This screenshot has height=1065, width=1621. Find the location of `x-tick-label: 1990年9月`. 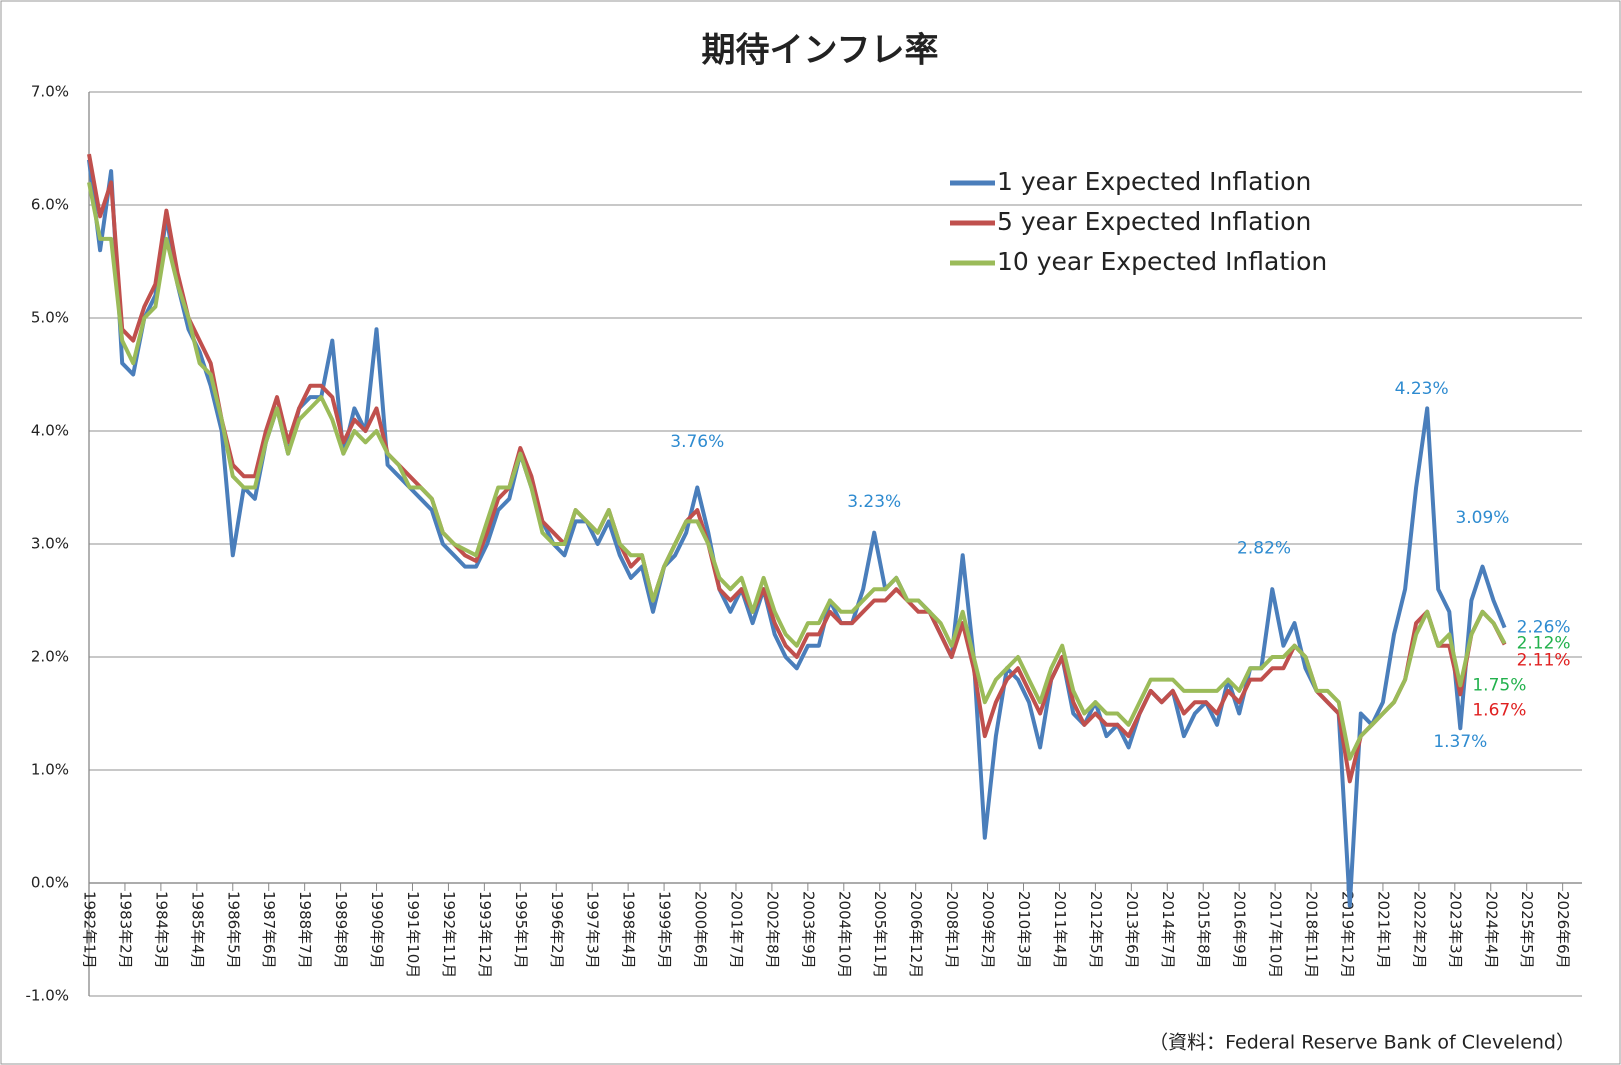

x-tick-label: 1990年9月 is located at coordinates (377, 930).